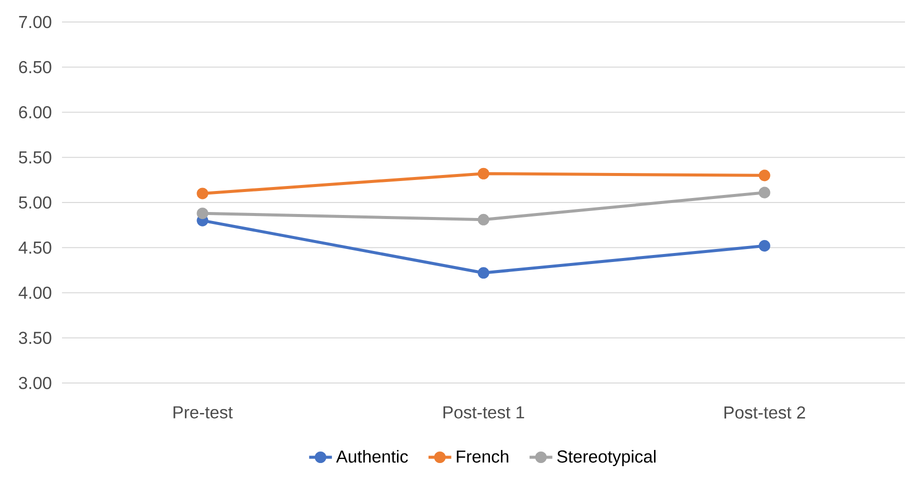 The height and width of the screenshot is (479, 917). Describe the element at coordinates (35, 67) in the screenshot. I see `y-tick-label: 6.50` at that location.